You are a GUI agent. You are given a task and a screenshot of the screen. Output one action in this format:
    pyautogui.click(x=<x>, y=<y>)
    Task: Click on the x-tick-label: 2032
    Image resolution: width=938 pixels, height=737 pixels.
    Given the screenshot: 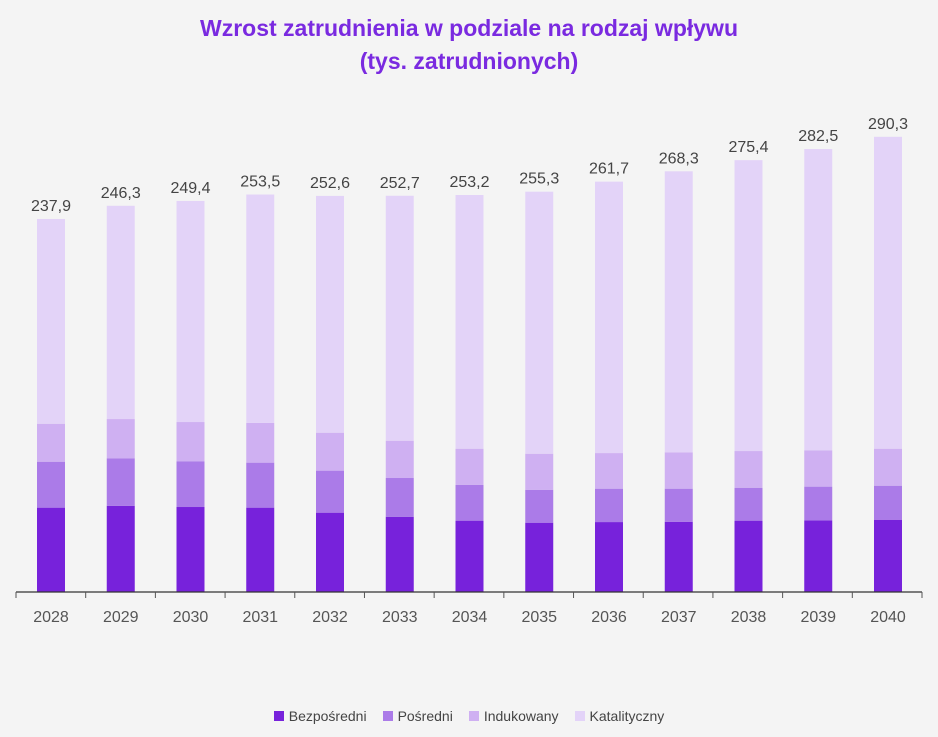 What is the action you would take?
    pyautogui.click(x=330, y=617)
    